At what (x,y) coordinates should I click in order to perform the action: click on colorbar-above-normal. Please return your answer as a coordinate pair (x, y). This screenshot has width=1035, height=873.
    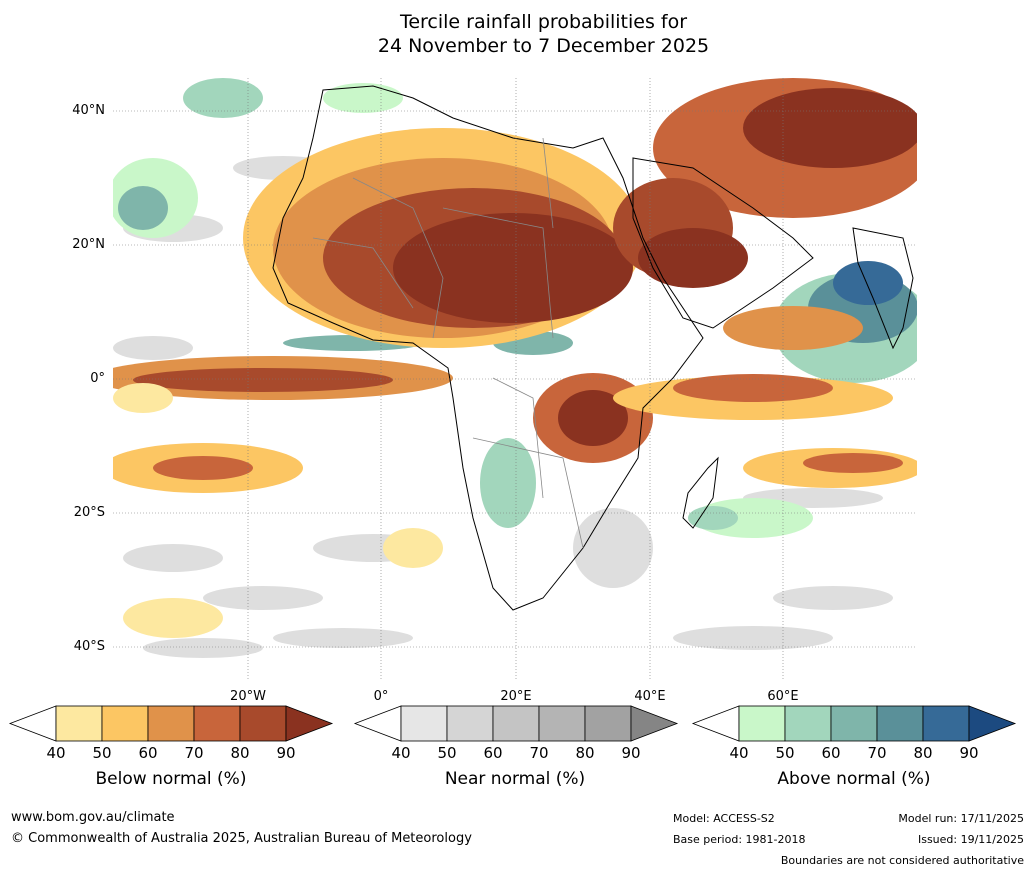
    Looking at the image, I should click on (854, 723).